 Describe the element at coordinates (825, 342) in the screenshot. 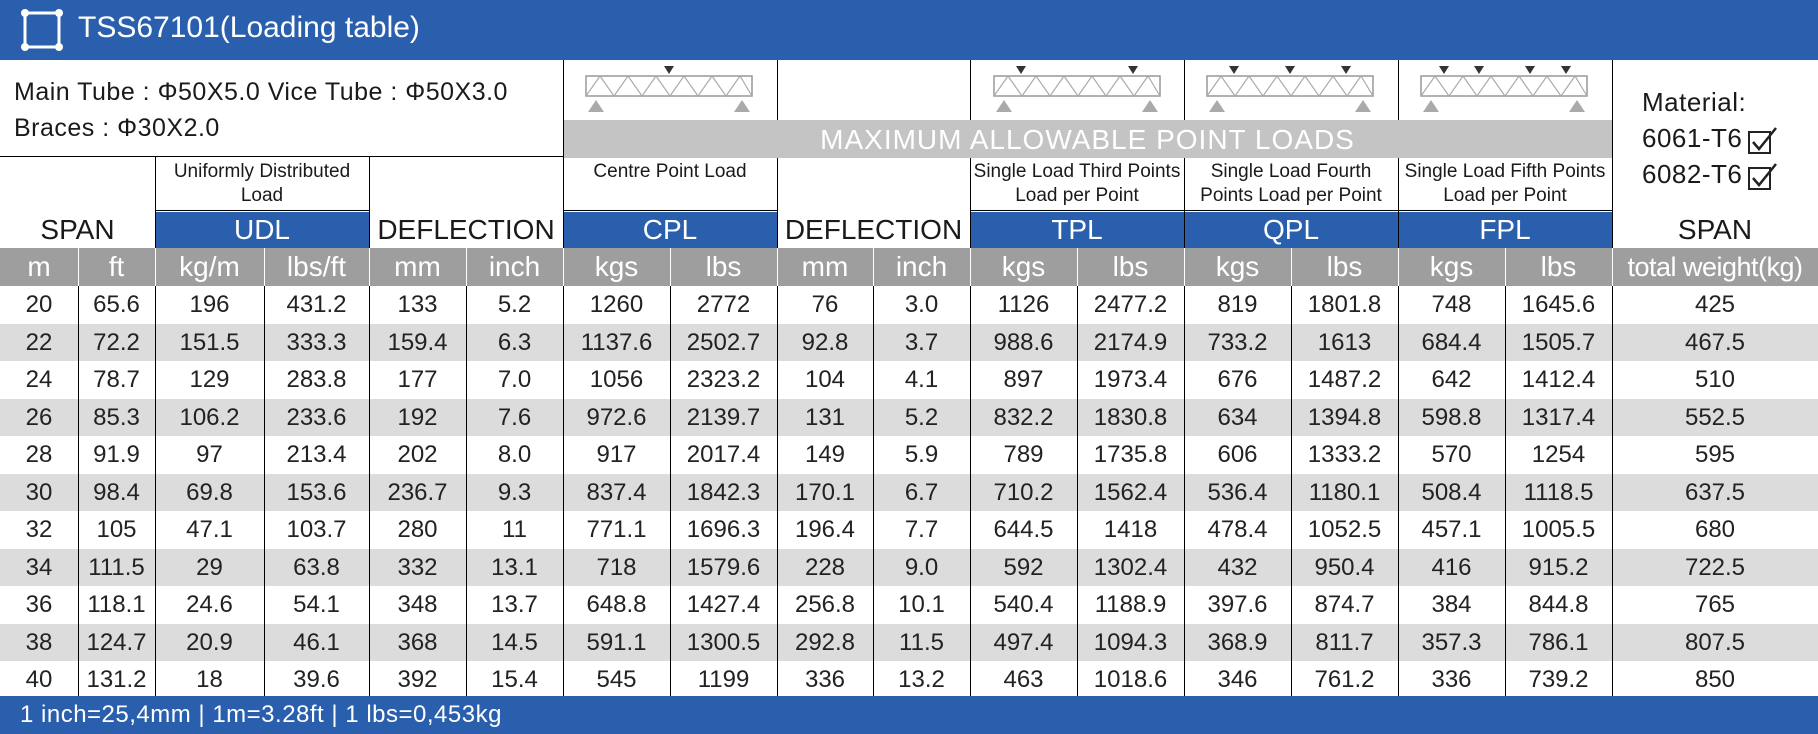

I see `table-cell: 92.8` at that location.